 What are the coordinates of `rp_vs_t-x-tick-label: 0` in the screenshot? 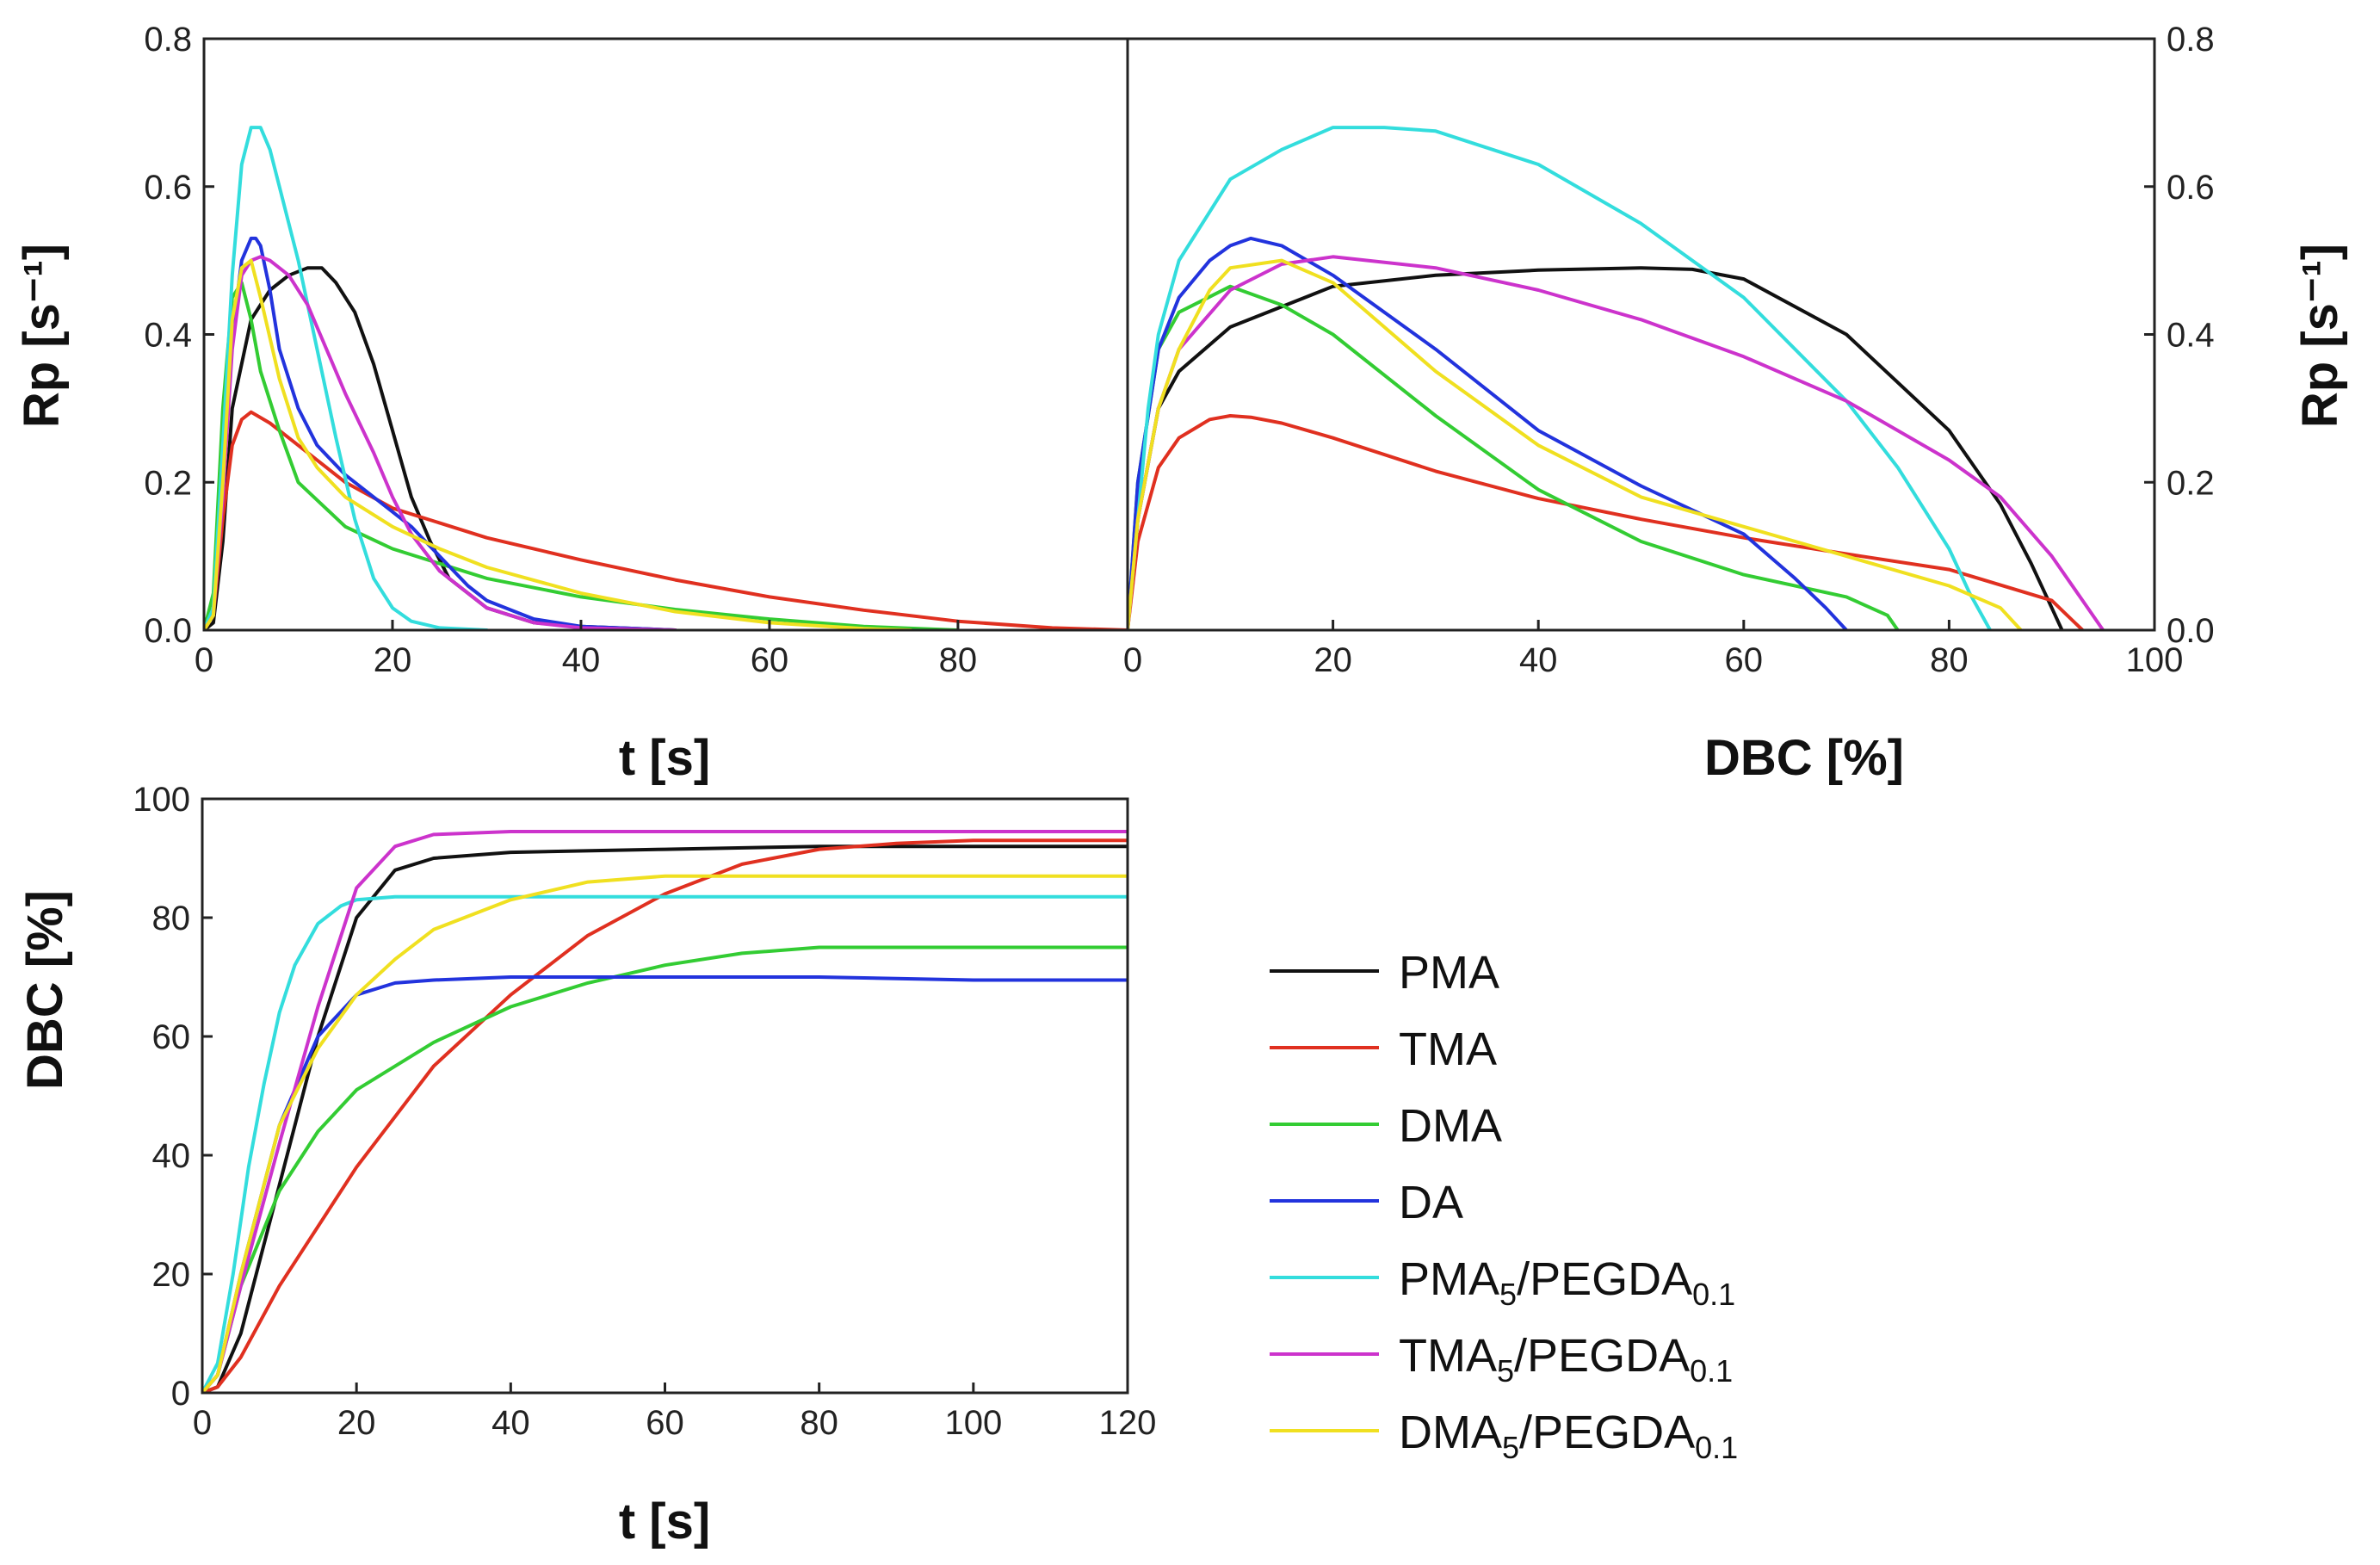 It's located at (204, 660).